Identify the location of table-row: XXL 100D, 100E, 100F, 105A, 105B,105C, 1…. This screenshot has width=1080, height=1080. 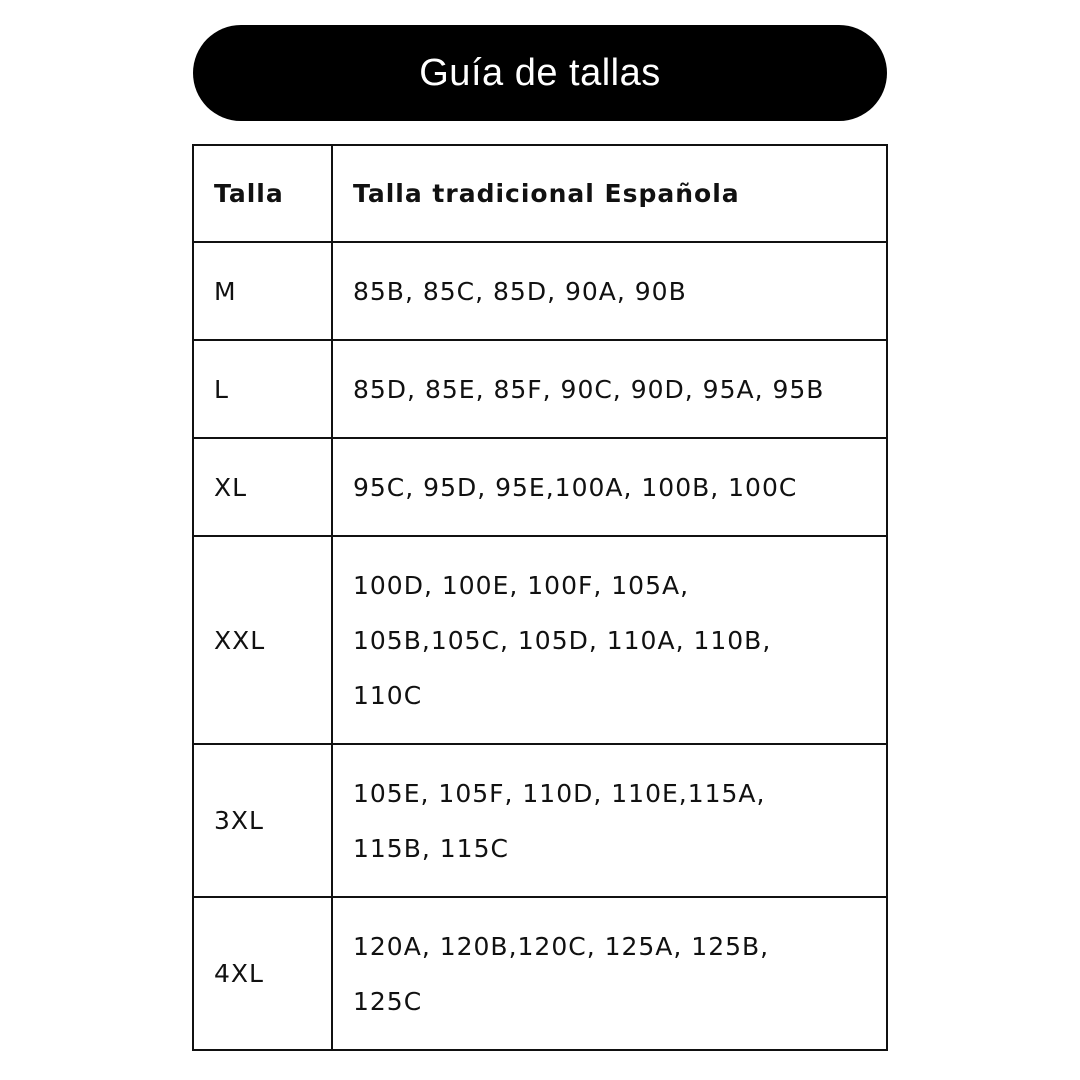
(540, 640).